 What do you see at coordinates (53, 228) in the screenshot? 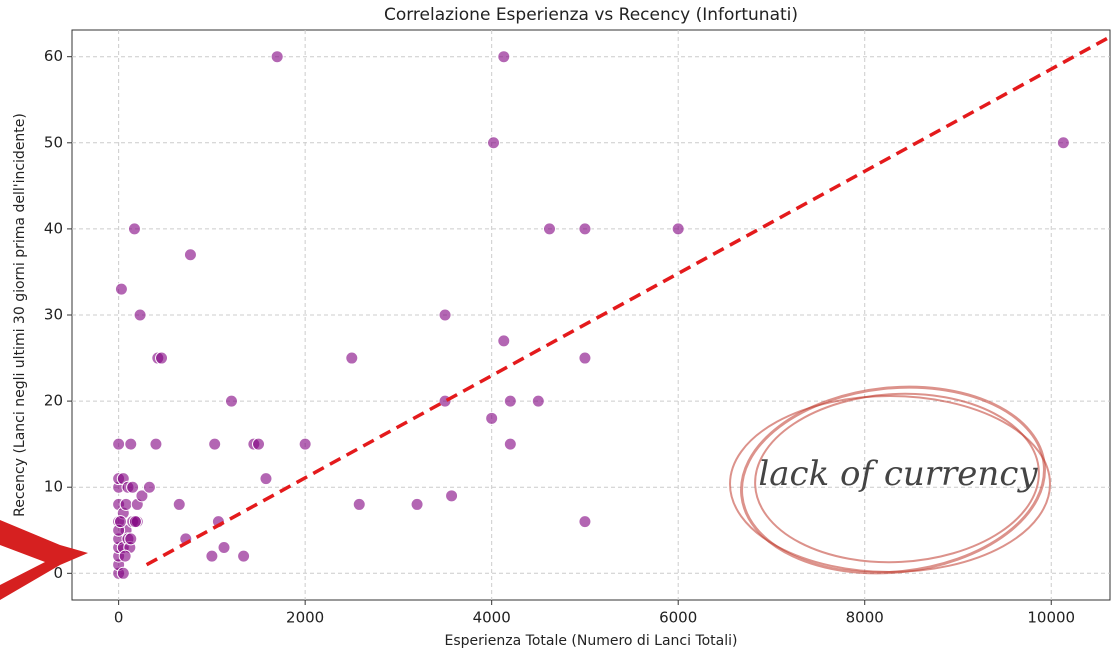
I see `y-tick-label: 40` at bounding box center [53, 228].